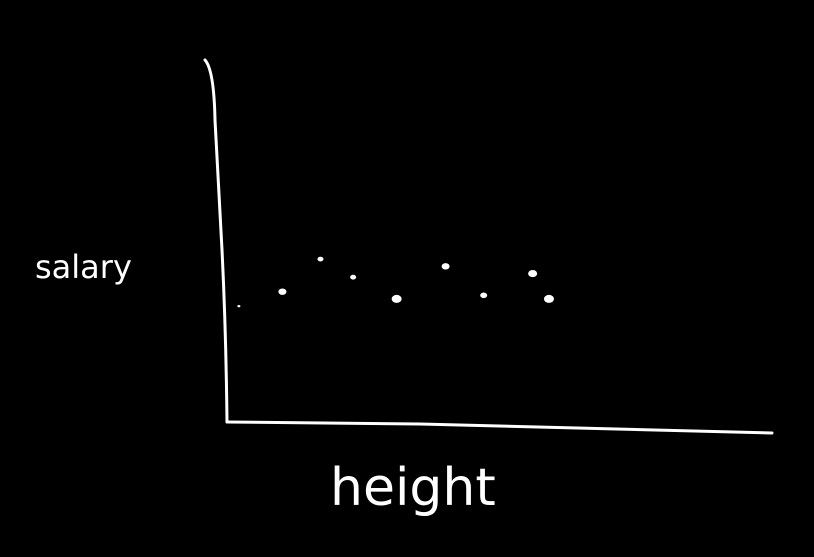 The width and height of the screenshot is (814, 557). Describe the element at coordinates (83, 267) in the screenshot. I see `y-axis-label: salary` at that location.